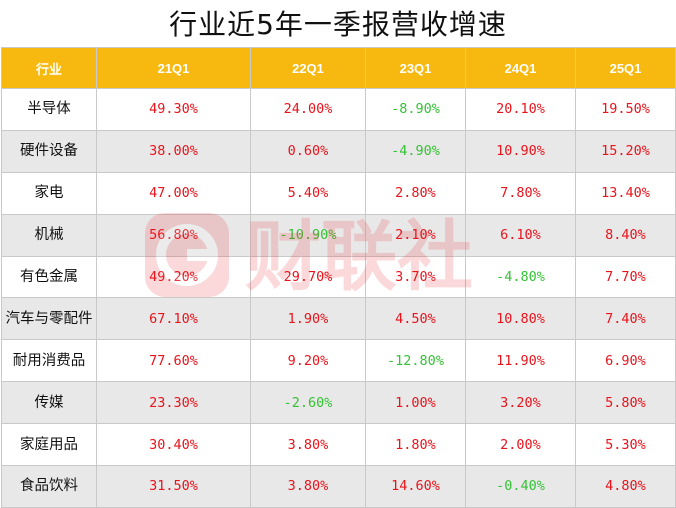 The image size is (676, 508). I want to click on table-row: 家电 47.00% 5.40% 2.80% 7.80% 13.40%, so click(338, 193).